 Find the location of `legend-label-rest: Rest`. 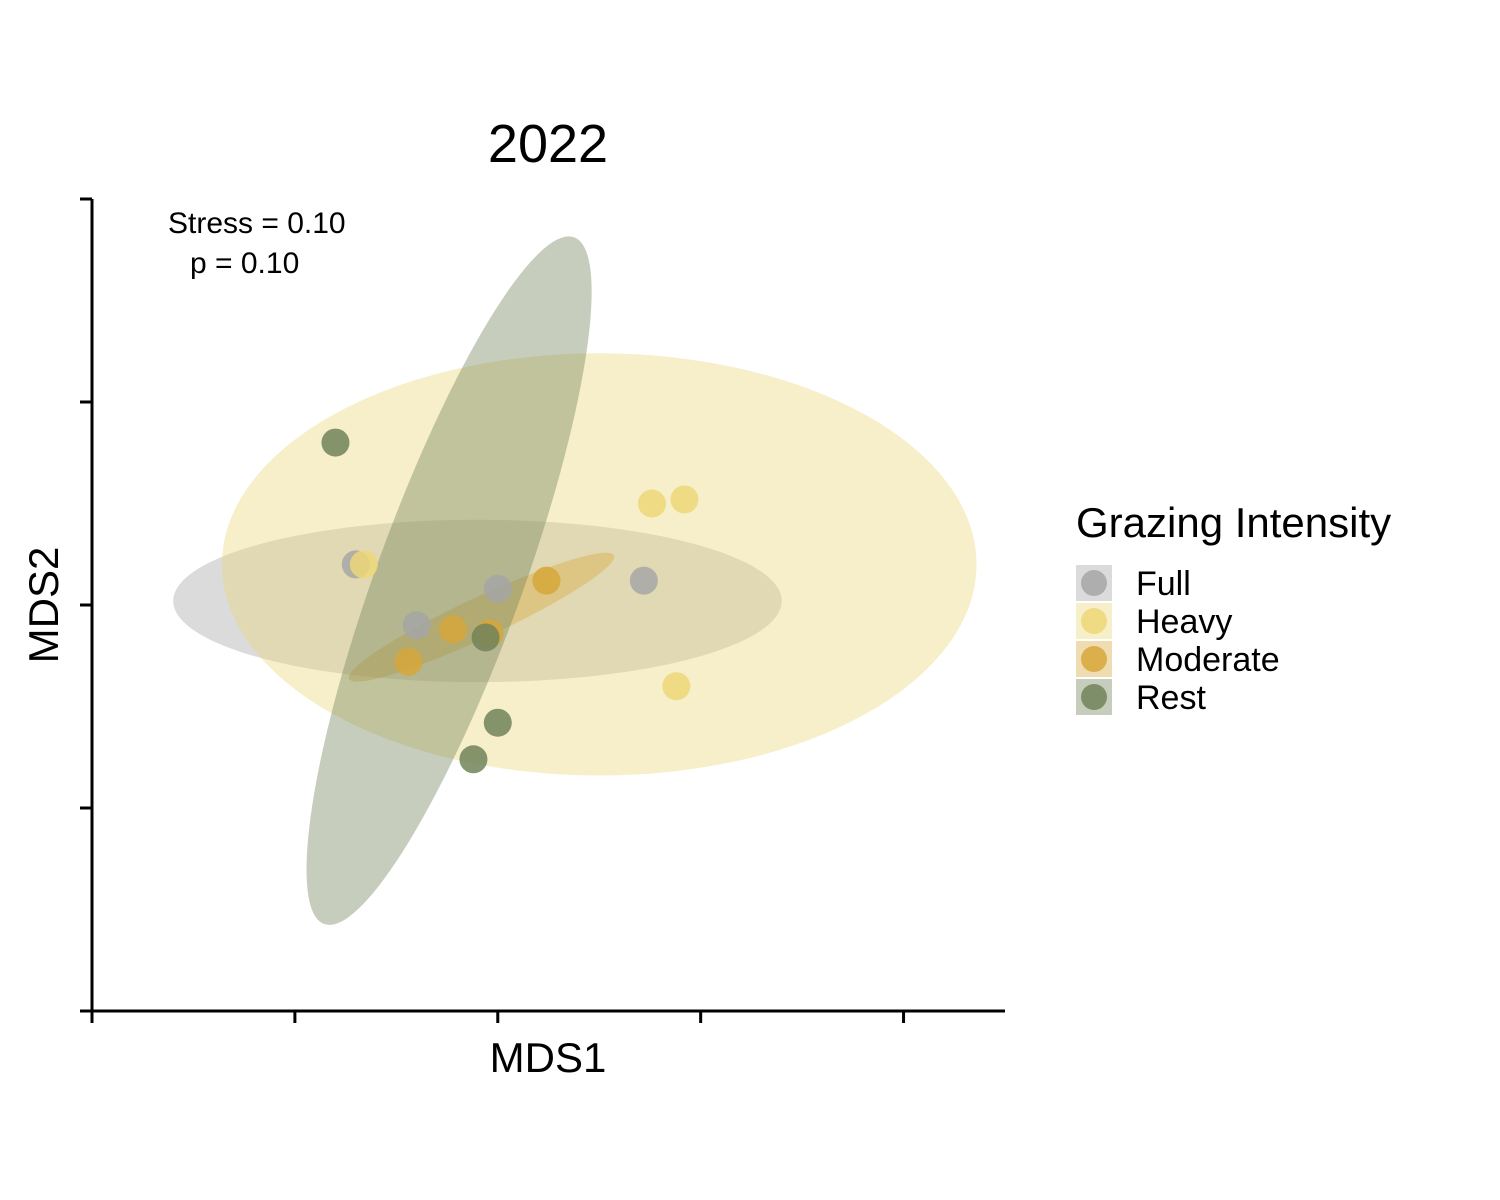

legend-label-rest: Rest is located at coordinates (1171, 698).